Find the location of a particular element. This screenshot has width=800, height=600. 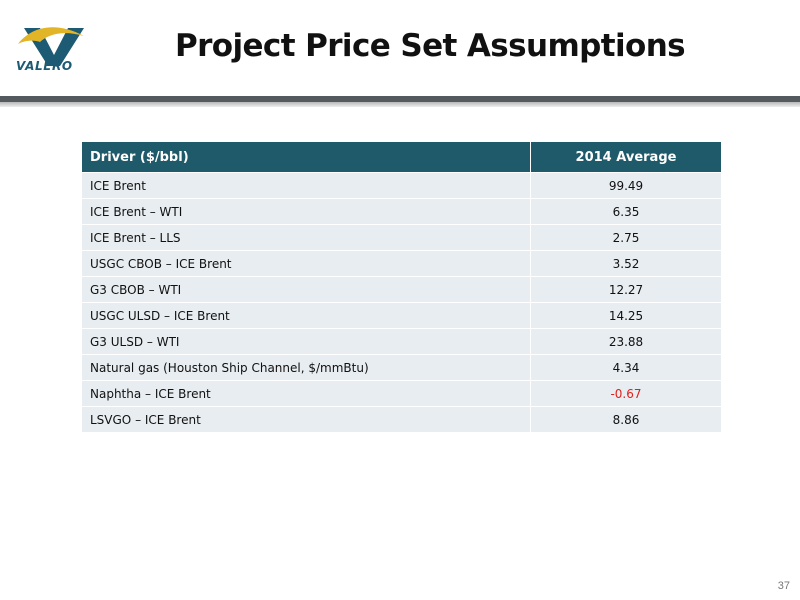

table-row: USGC CBOB – ICE Brent 3.52 is located at coordinates (401, 263).